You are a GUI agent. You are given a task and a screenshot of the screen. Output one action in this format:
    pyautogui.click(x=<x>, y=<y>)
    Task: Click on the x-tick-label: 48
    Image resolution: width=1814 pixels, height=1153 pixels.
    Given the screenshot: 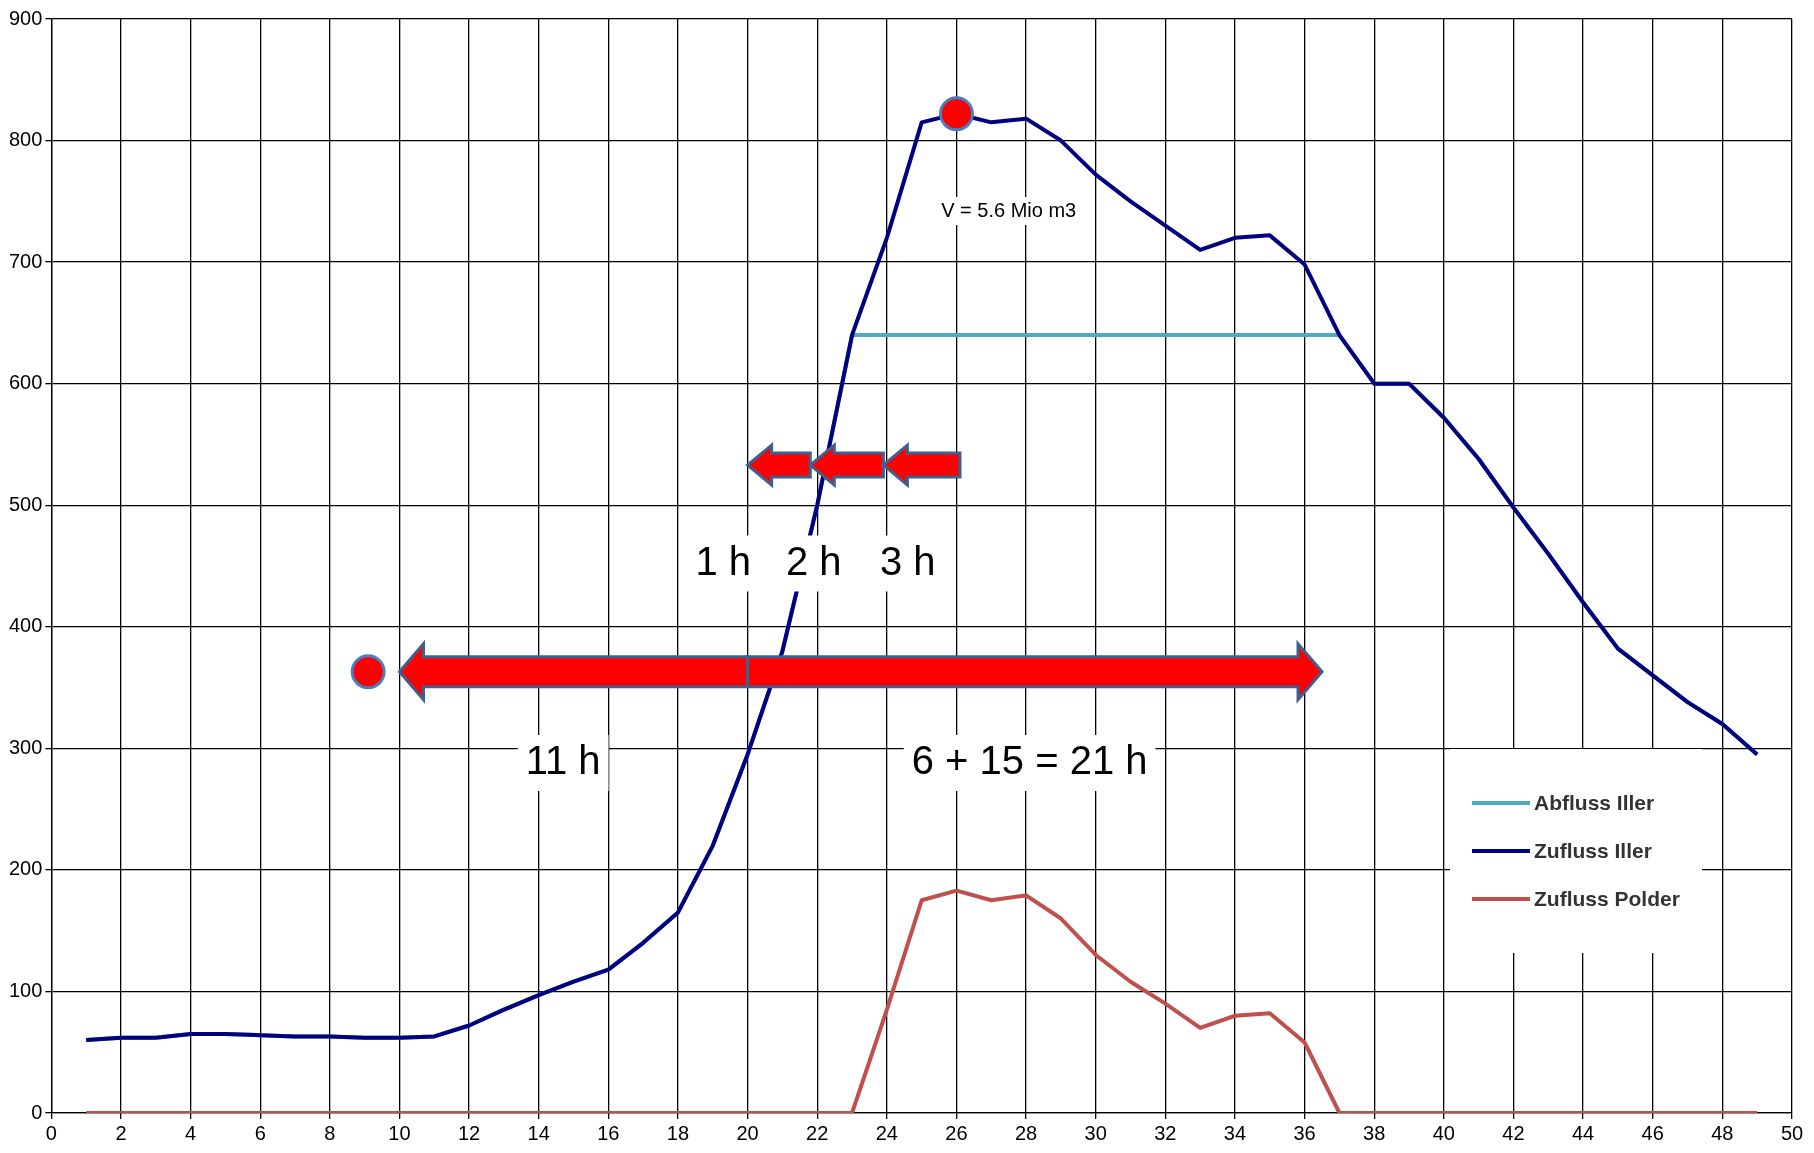 What is the action you would take?
    pyautogui.click(x=1722, y=1132)
    